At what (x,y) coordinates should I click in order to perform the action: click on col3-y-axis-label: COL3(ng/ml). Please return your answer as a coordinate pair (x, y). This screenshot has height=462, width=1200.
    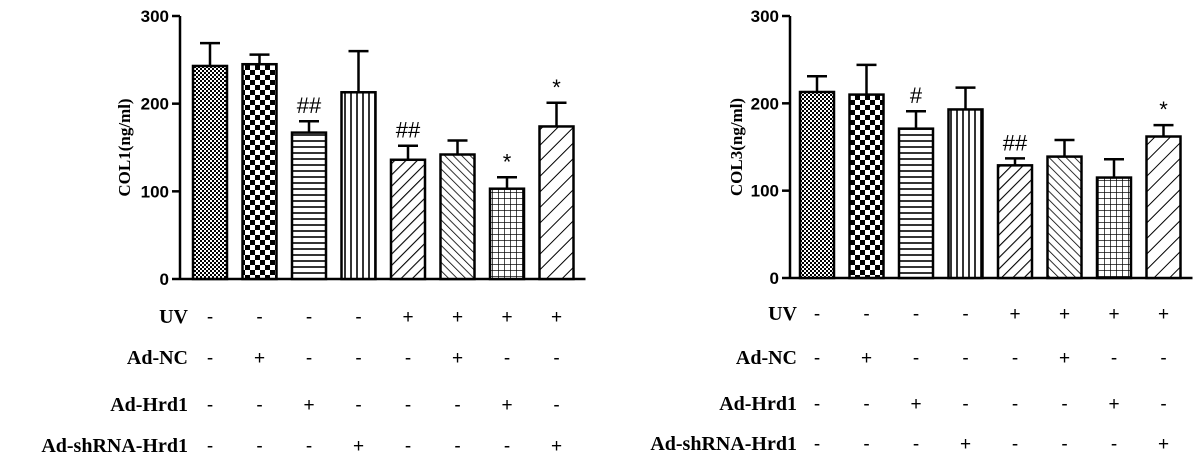
    Looking at the image, I should click on (736, 147).